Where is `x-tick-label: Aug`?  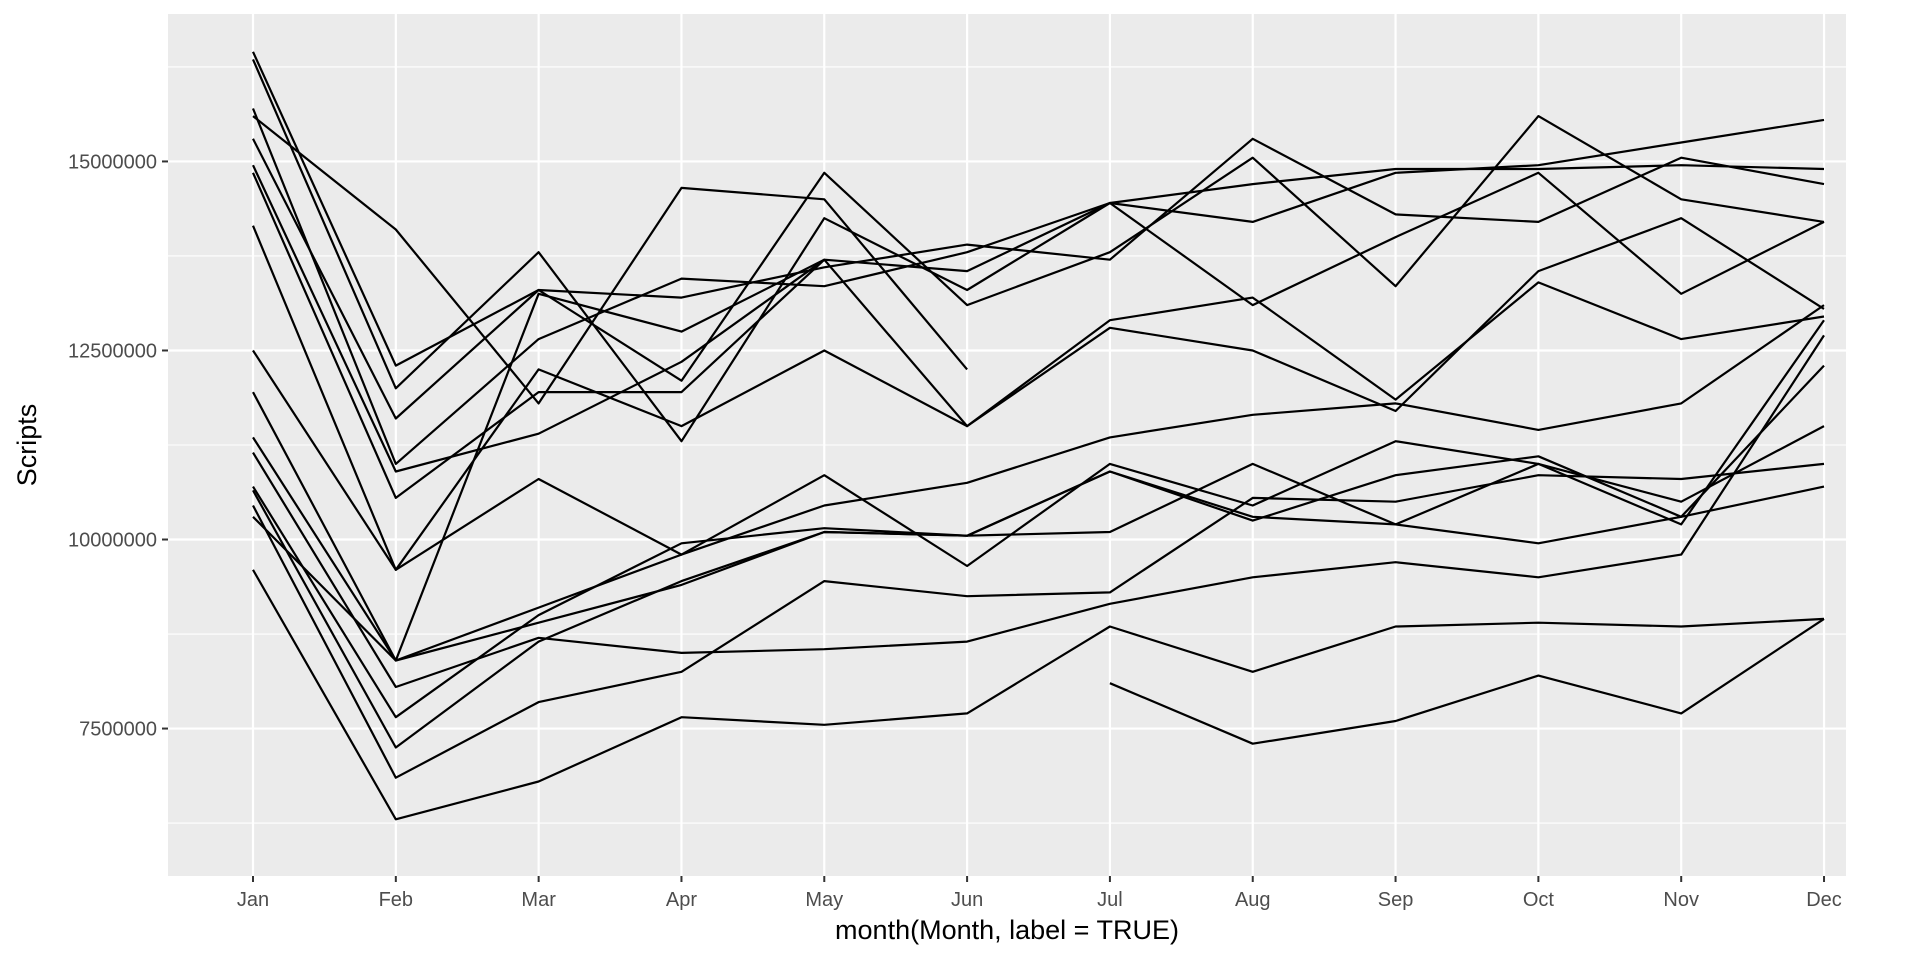
x-tick-label: Aug is located at coordinates (1253, 900).